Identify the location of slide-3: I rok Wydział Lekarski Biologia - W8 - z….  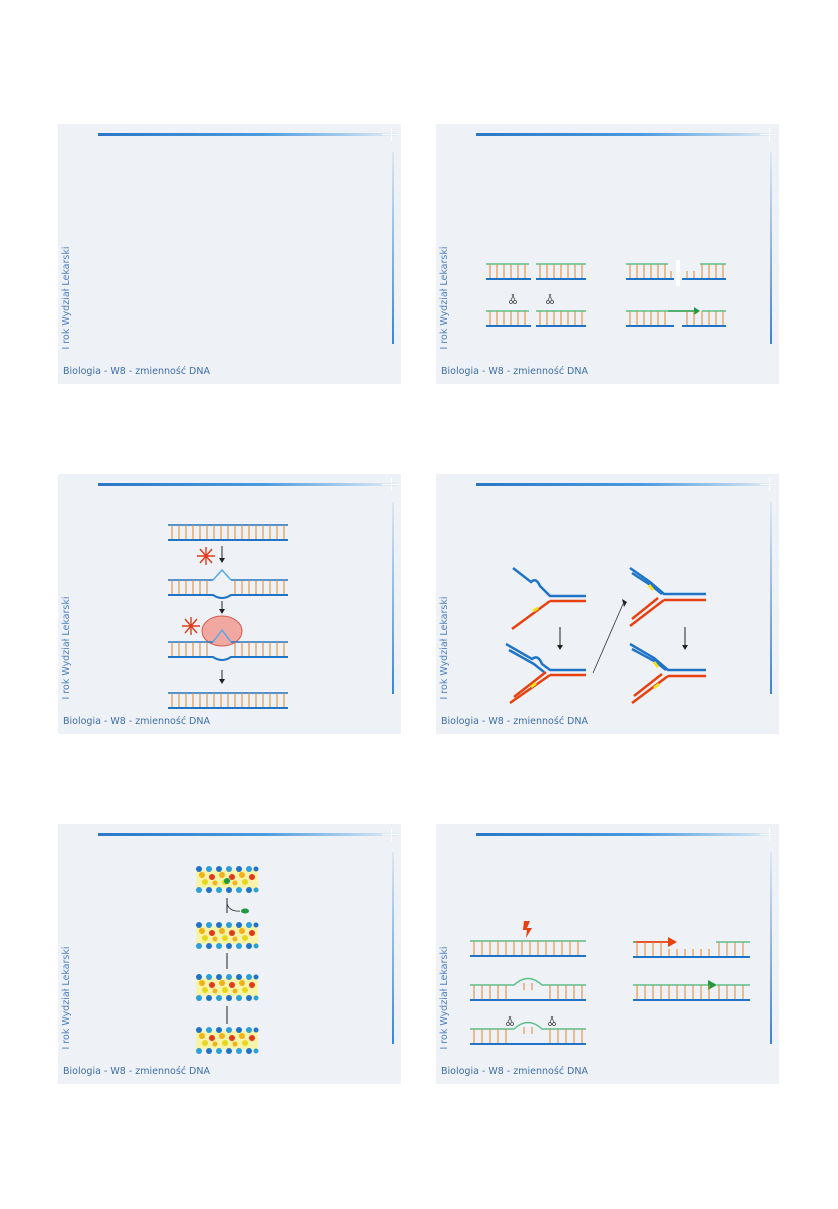
(229, 604).